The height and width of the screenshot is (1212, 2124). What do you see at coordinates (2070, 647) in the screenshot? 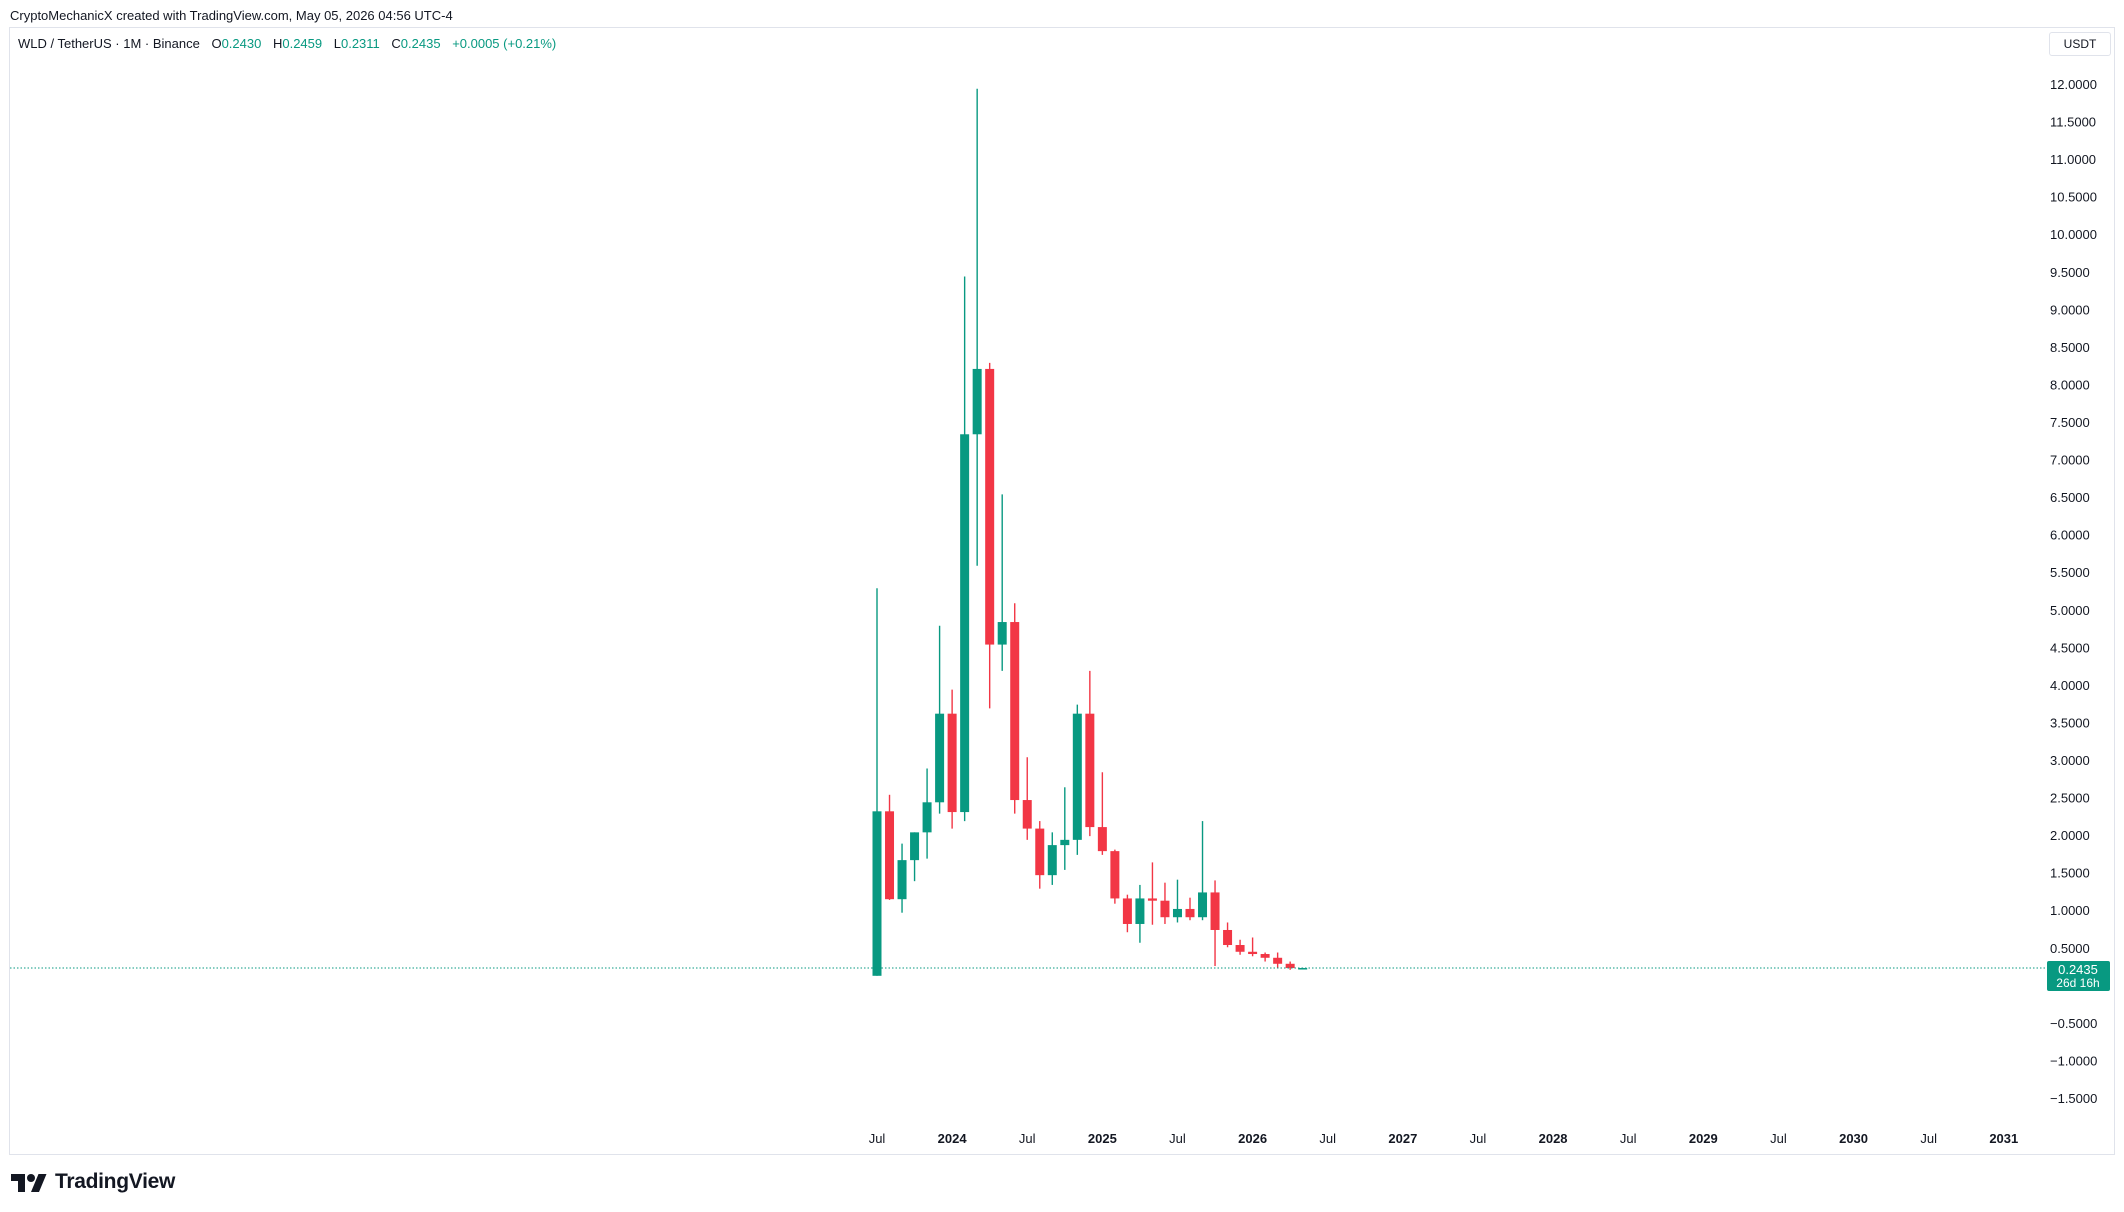
I see `price-tick-label: 4.5000` at bounding box center [2070, 647].